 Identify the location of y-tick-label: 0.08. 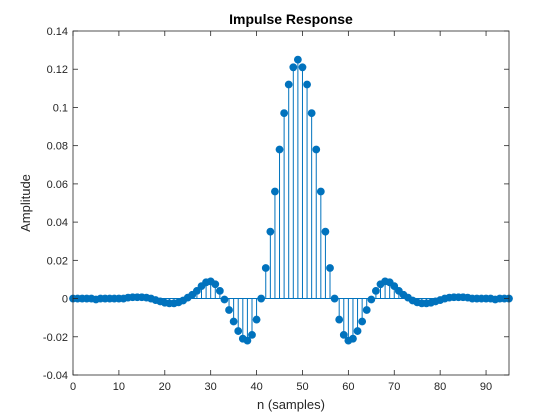
(57, 147).